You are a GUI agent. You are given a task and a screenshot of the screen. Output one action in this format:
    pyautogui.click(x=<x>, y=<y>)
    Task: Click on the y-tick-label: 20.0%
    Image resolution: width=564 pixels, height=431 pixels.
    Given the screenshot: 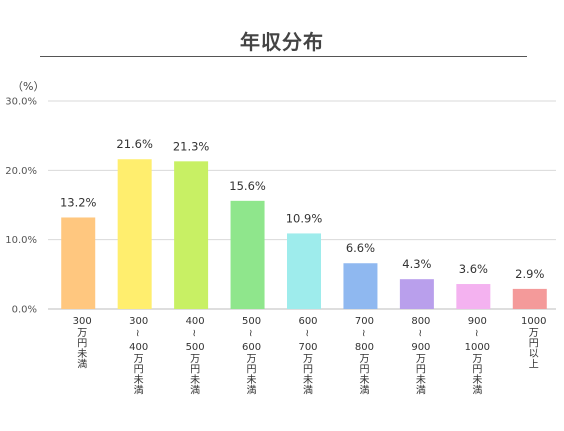 What is the action you would take?
    pyautogui.click(x=21, y=171)
    